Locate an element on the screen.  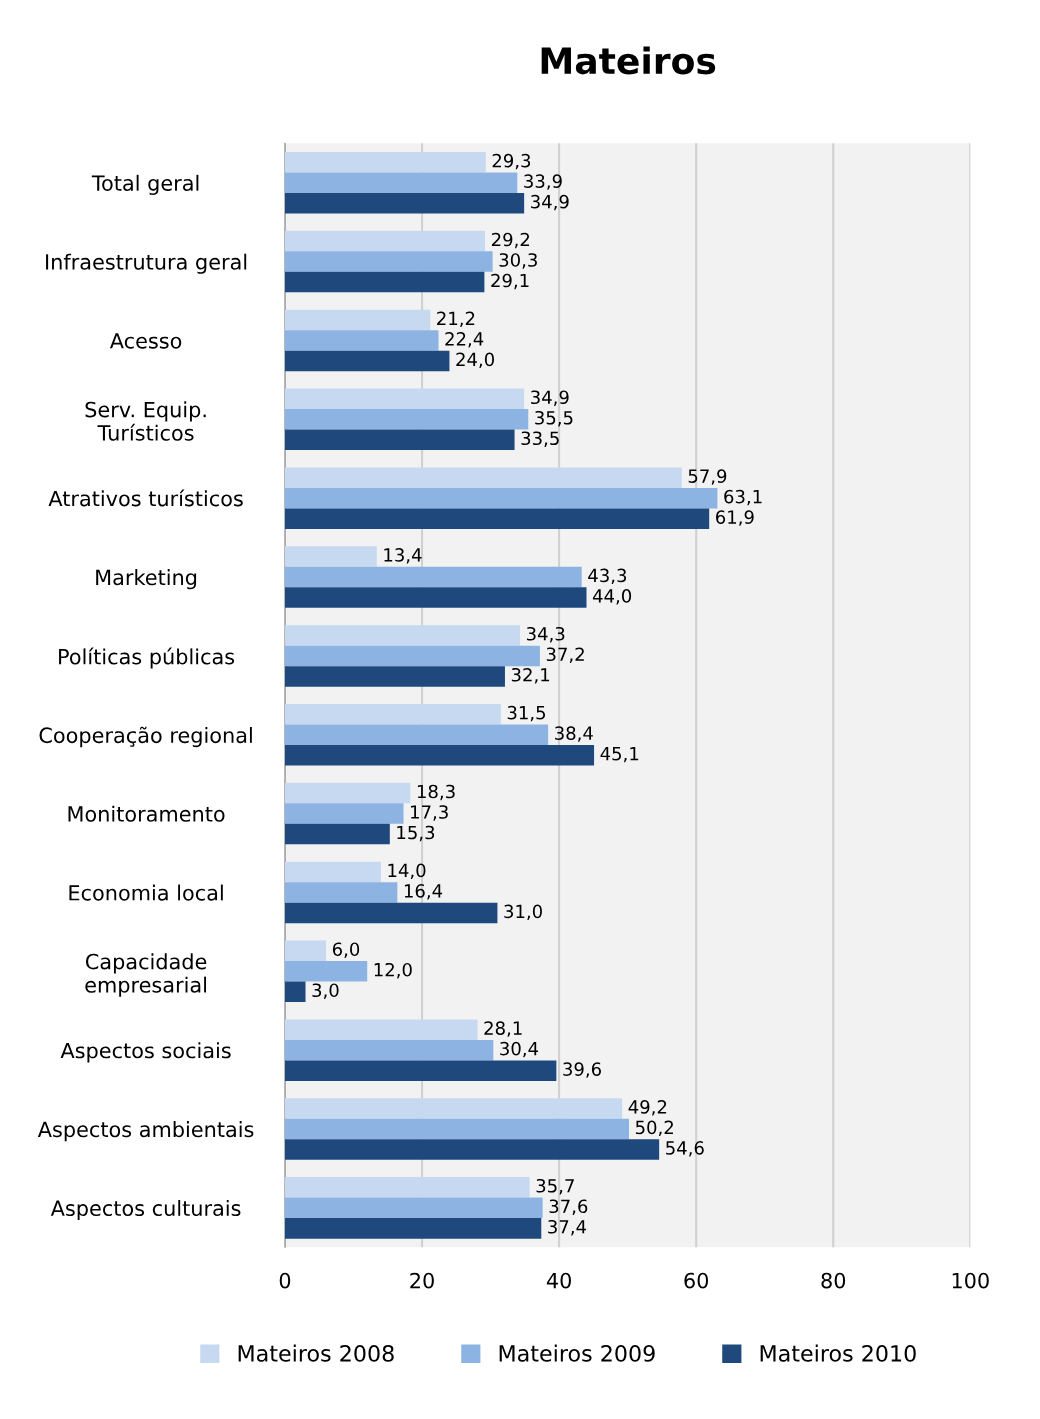
data-label: 57,9 is located at coordinates (707, 477).